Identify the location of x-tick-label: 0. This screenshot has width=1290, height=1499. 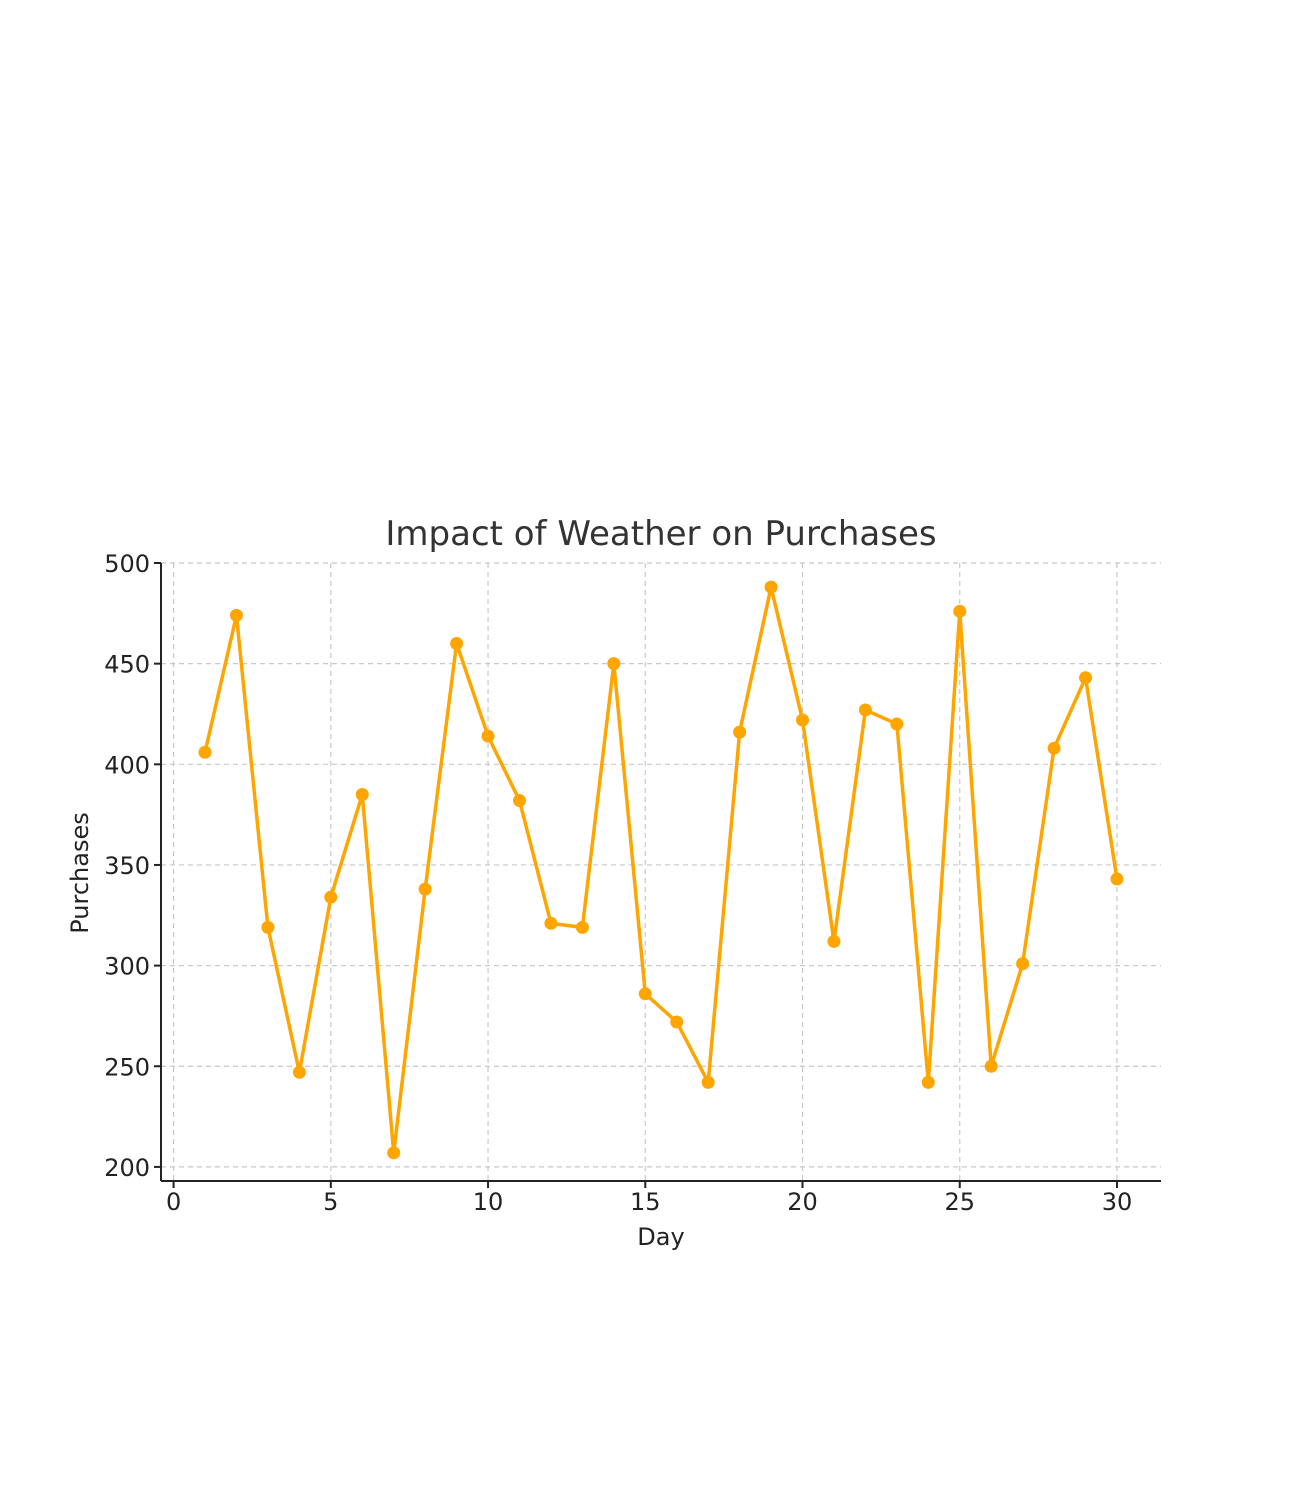
(173, 1202).